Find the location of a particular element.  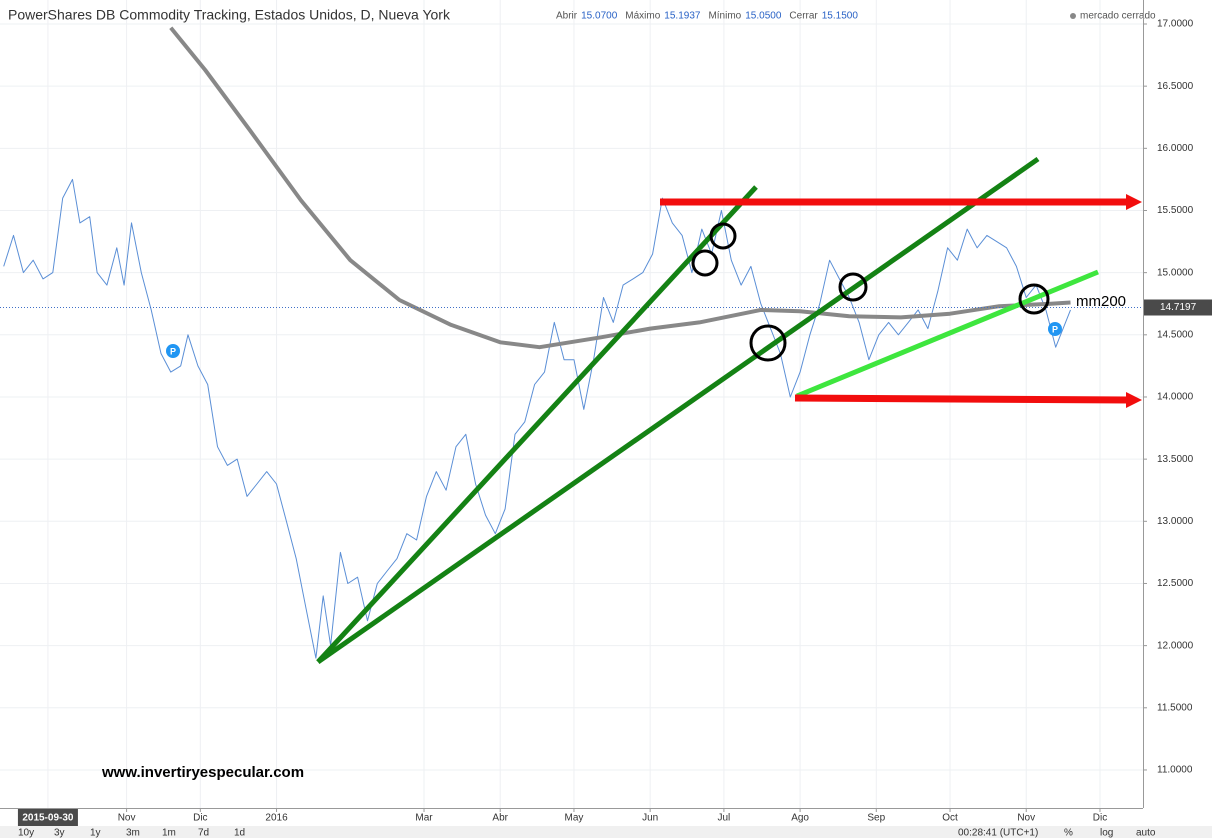

y-tick-label: 16.5000 is located at coordinates (1175, 86).